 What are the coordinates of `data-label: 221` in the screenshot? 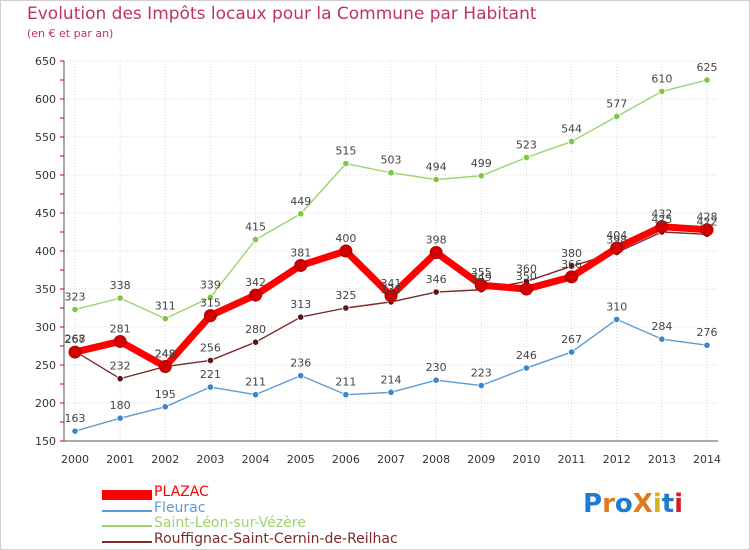 It's located at (210, 374).